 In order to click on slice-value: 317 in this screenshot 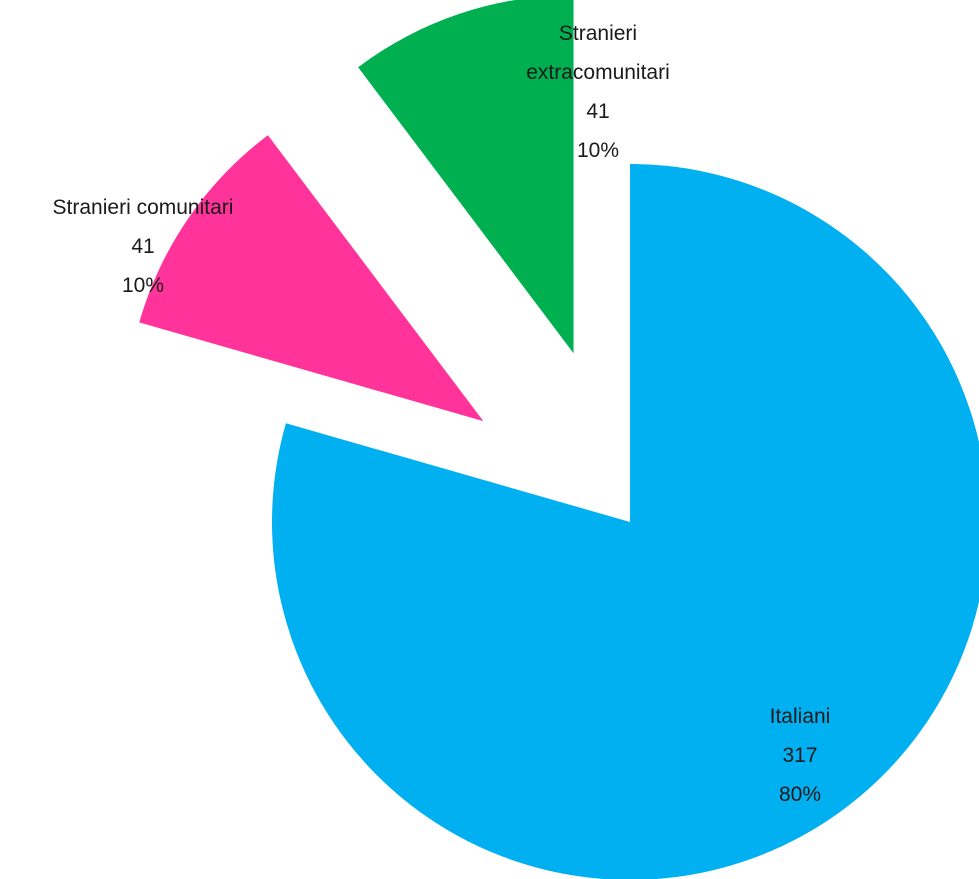, I will do `click(800, 755)`.